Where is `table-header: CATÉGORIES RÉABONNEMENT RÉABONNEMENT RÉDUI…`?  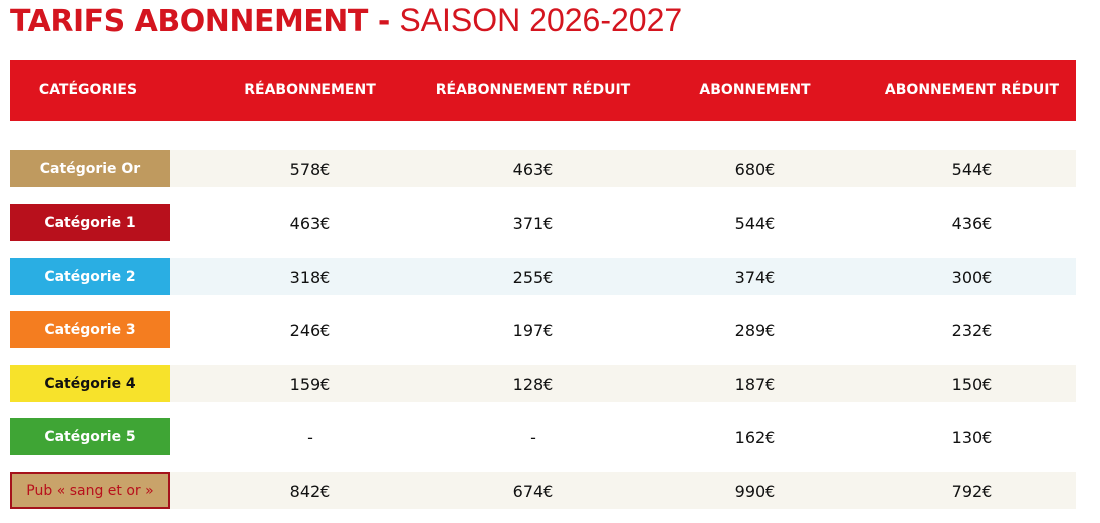 table-header: CATÉGORIES RÉABONNEMENT RÉABONNEMENT RÉDUI… is located at coordinates (543, 90).